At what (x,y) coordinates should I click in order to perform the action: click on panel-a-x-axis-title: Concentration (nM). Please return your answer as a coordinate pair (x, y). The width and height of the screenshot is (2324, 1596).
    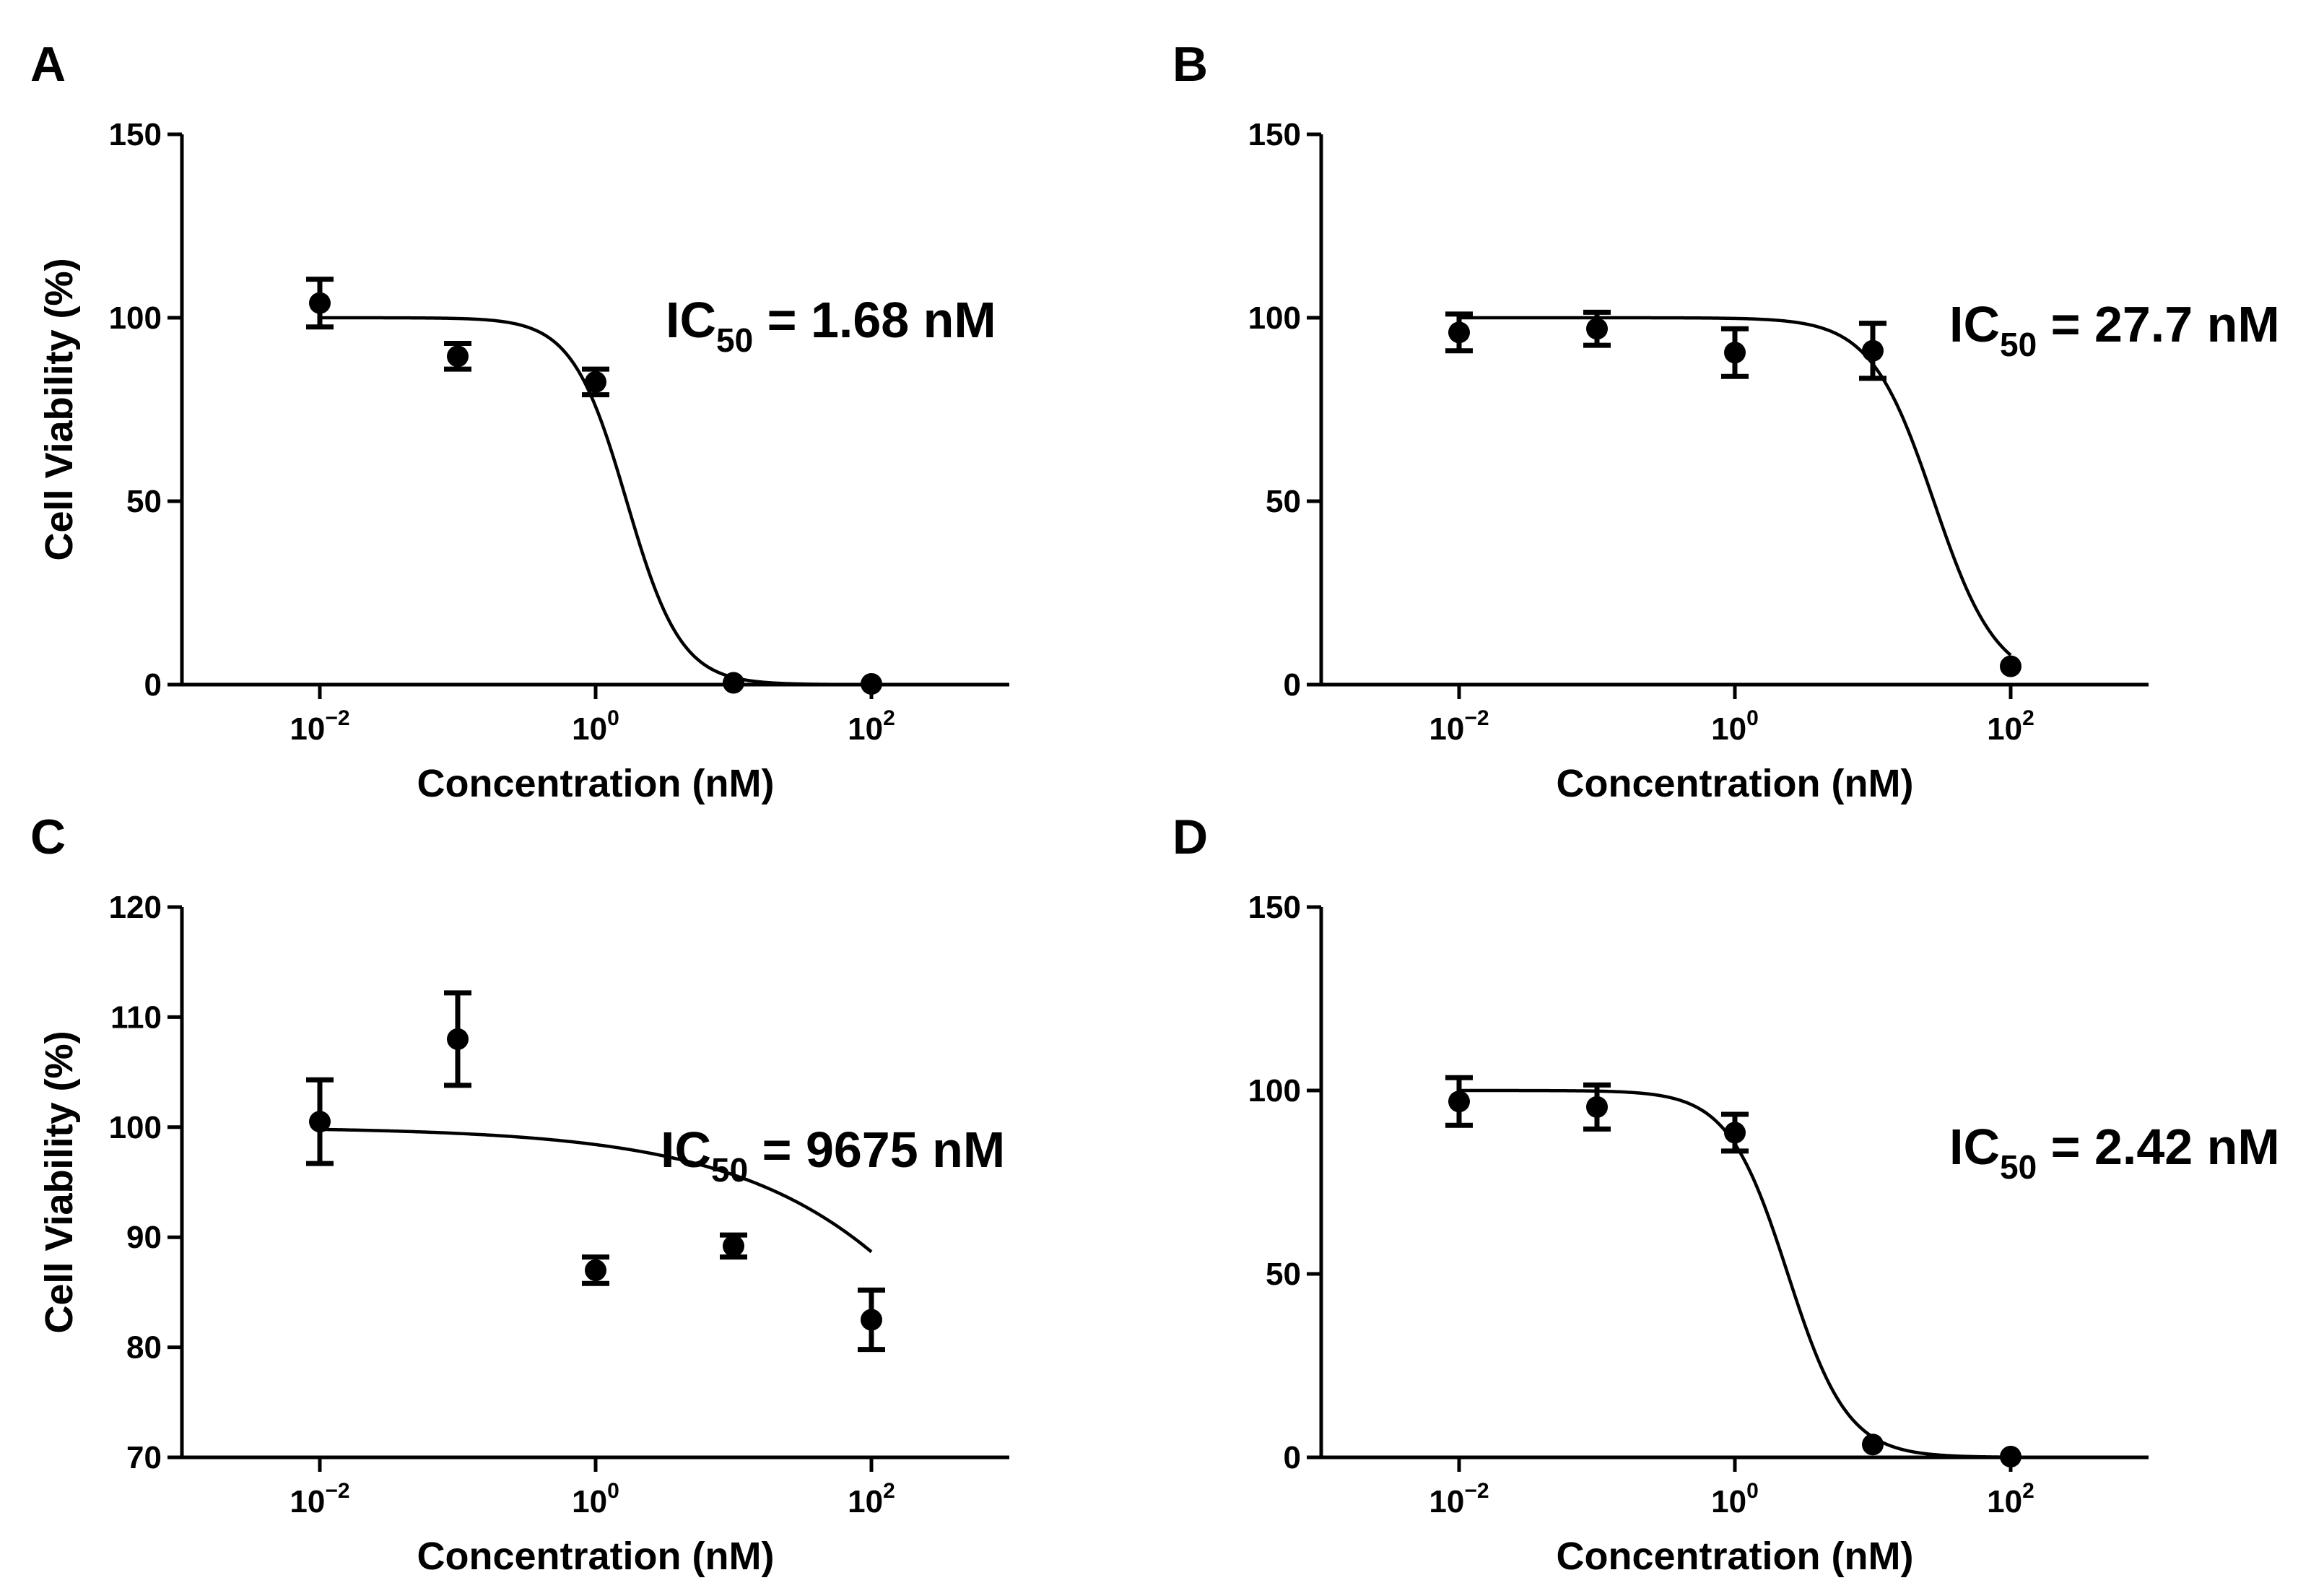
    Looking at the image, I should click on (596, 783).